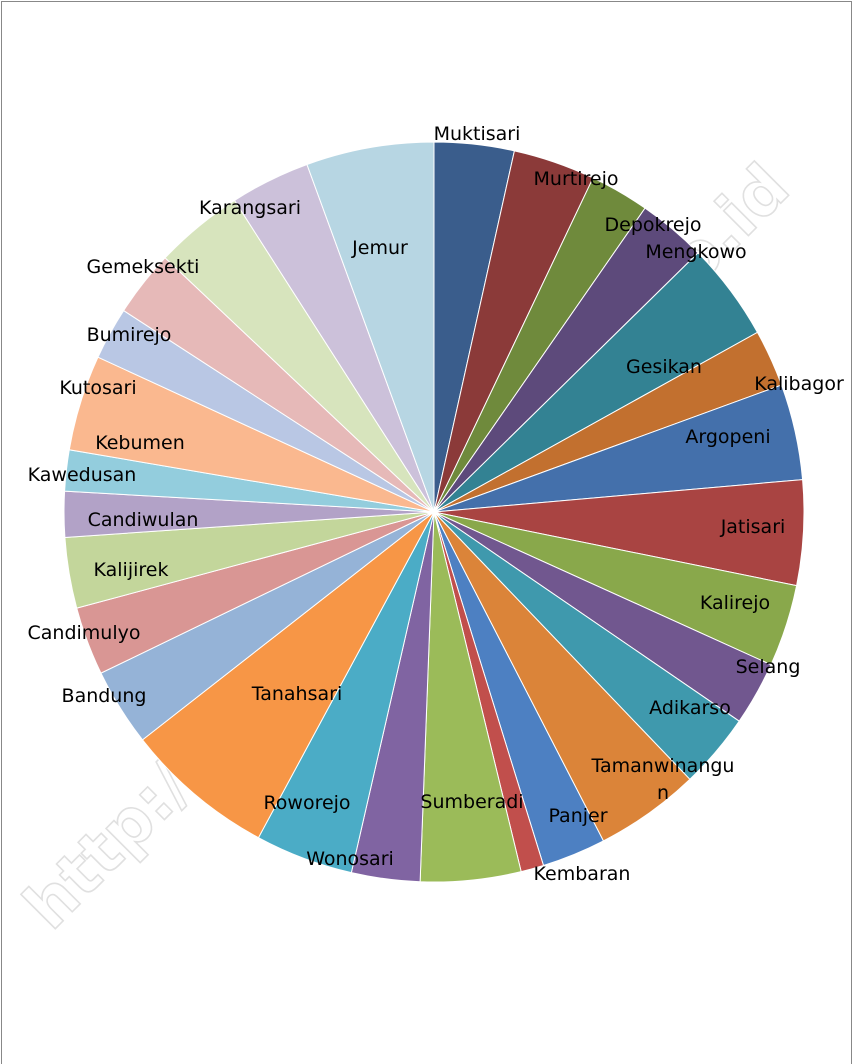 The width and height of the screenshot is (853, 1064). I want to click on slice-label-bandung: Bandung, so click(104, 696).